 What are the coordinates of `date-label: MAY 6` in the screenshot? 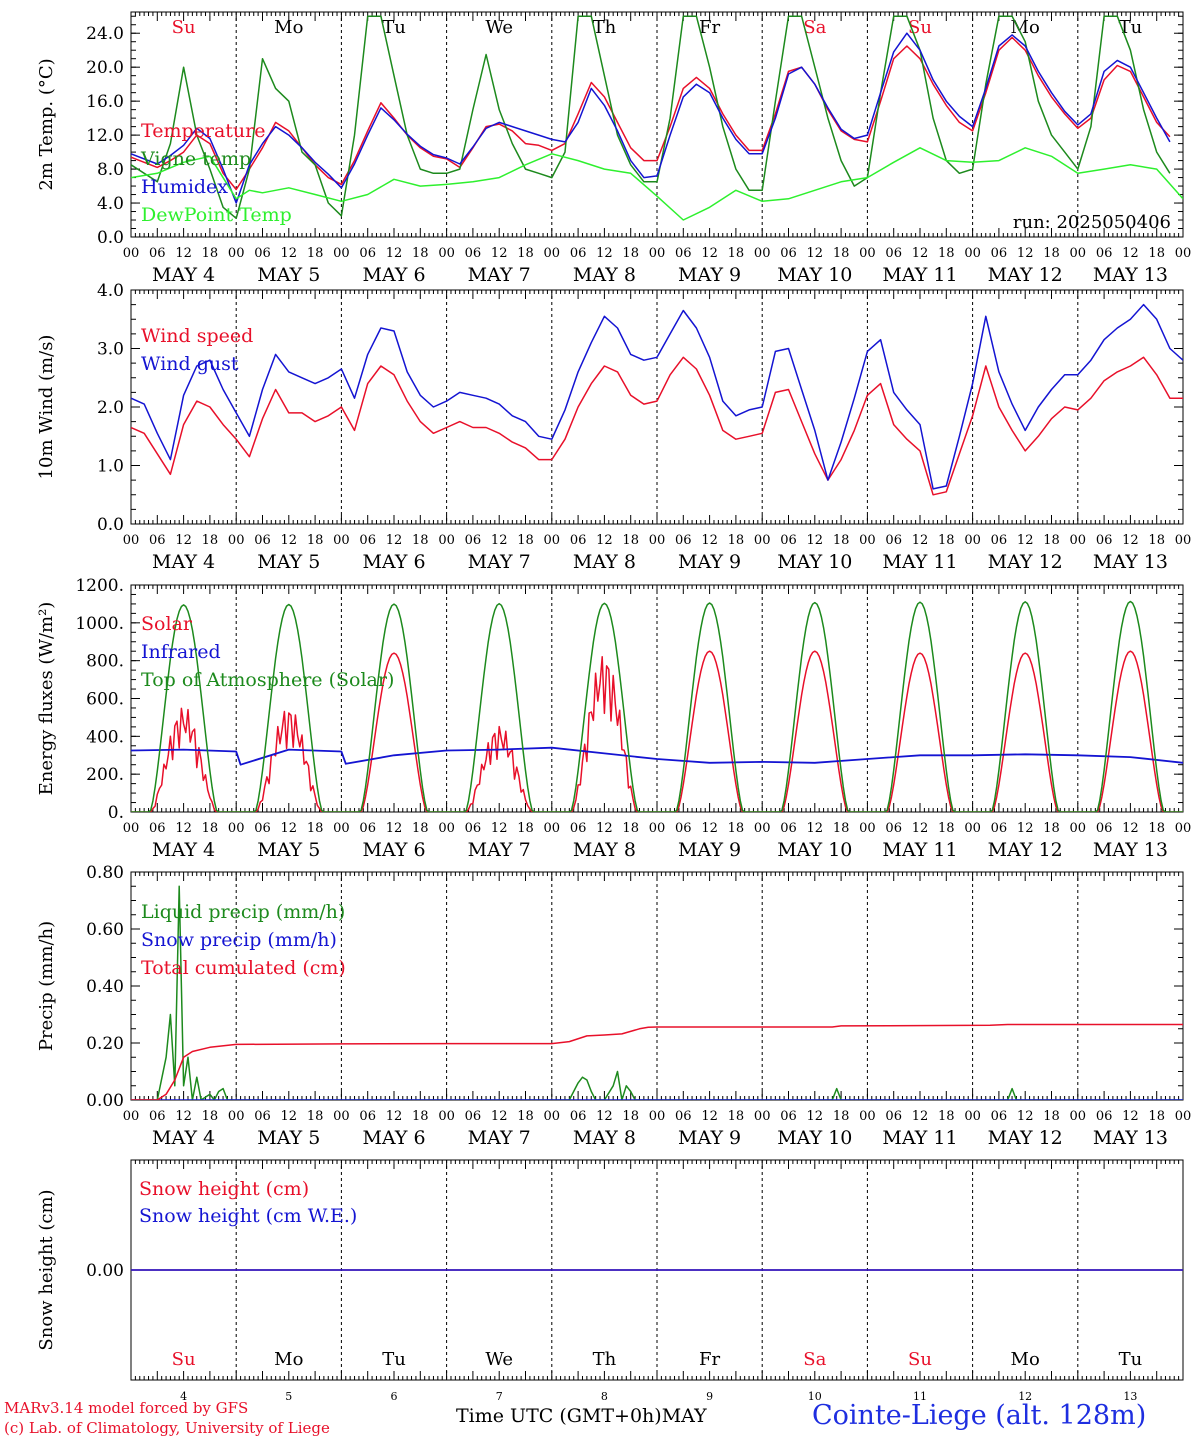 It's located at (393, 850).